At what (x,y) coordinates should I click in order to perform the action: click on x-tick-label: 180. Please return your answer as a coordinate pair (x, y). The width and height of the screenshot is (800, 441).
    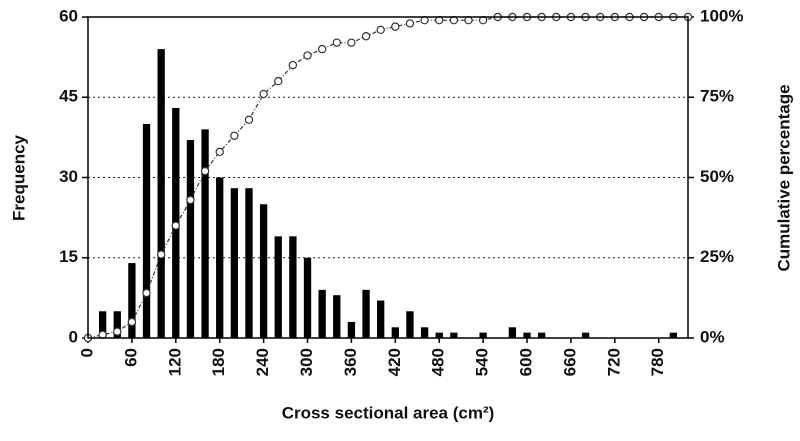
    Looking at the image, I should click on (218, 362).